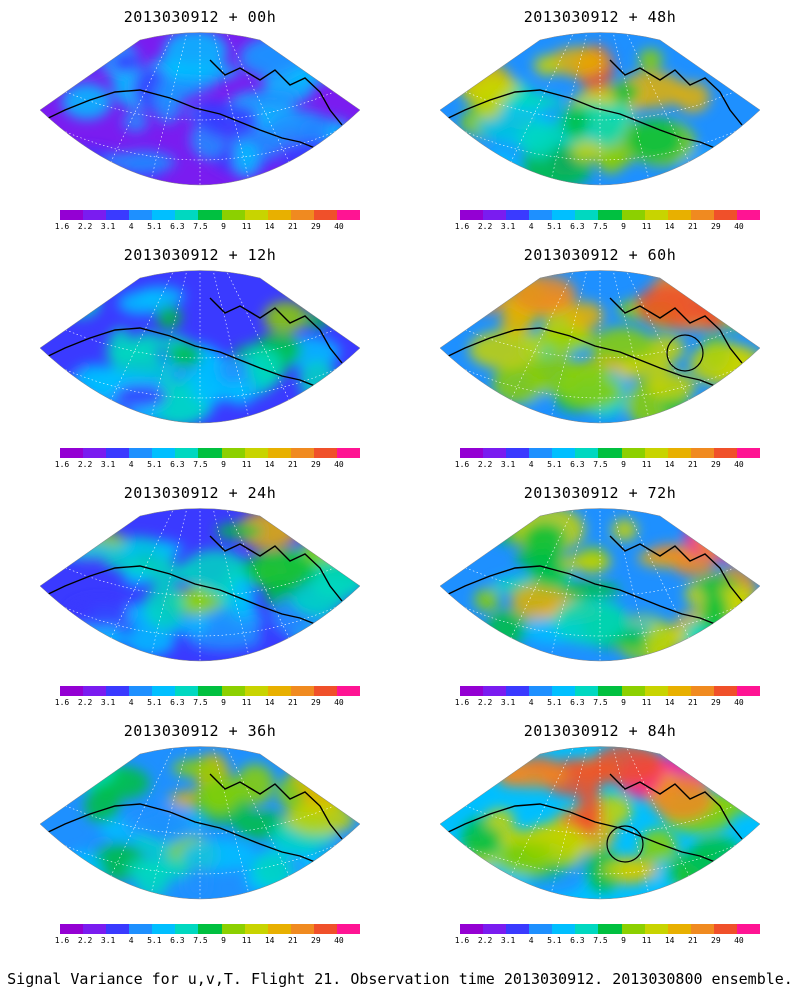 The width and height of the screenshot is (800, 1000). Describe the element at coordinates (223, 226) in the screenshot. I see `colorbar-tick-label: 9` at that location.